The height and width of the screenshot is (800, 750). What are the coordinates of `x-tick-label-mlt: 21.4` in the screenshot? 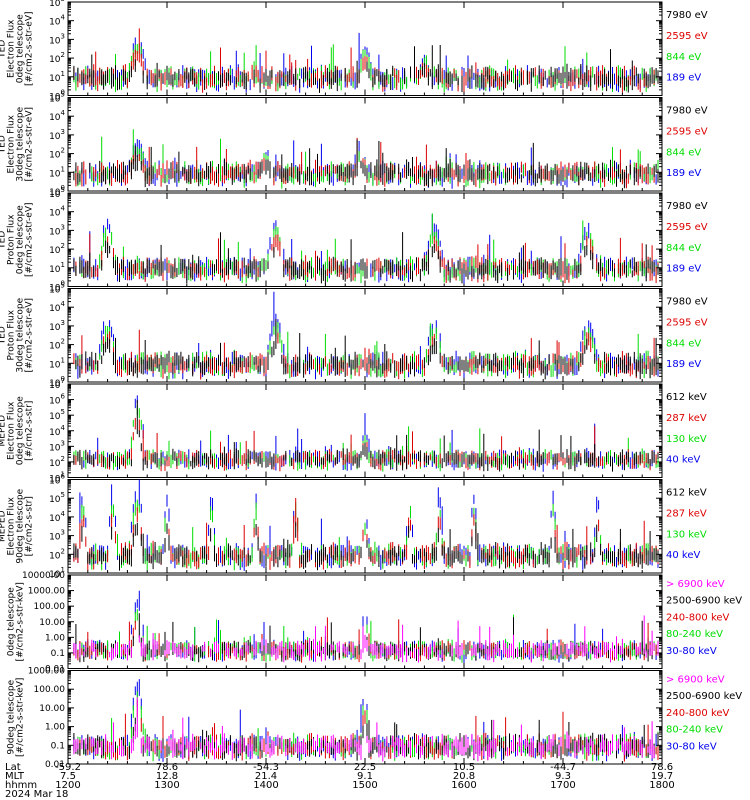 It's located at (266, 776).